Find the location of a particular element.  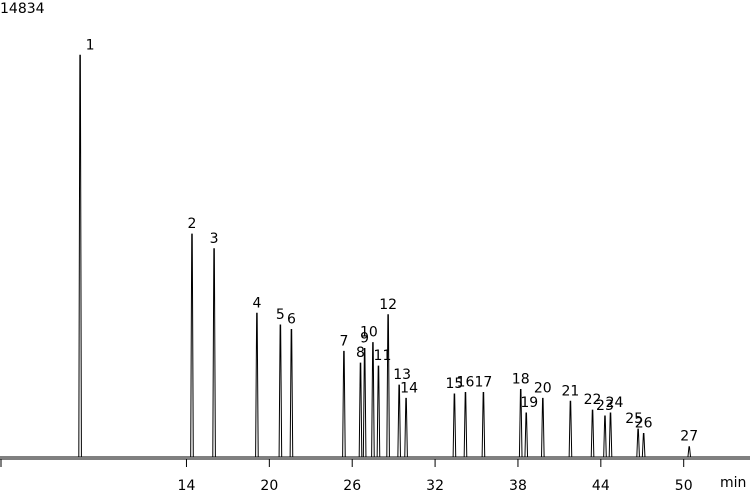

peak-label-8: 8 is located at coordinates (360, 353).